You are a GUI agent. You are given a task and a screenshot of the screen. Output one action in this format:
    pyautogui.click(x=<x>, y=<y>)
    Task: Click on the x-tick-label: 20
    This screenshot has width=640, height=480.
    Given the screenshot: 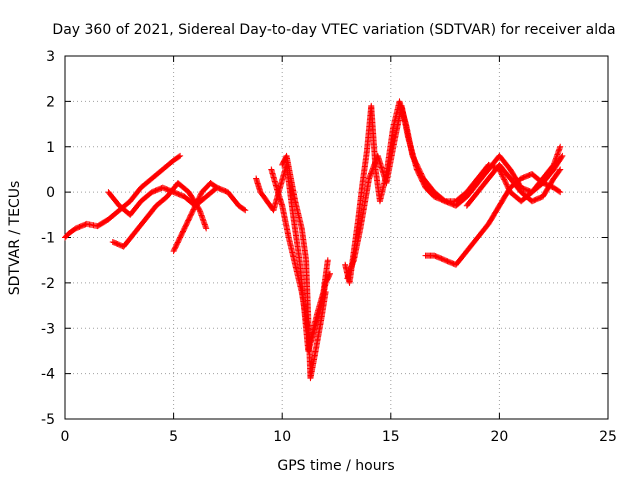 What is the action you would take?
    pyautogui.click(x=499, y=437)
    